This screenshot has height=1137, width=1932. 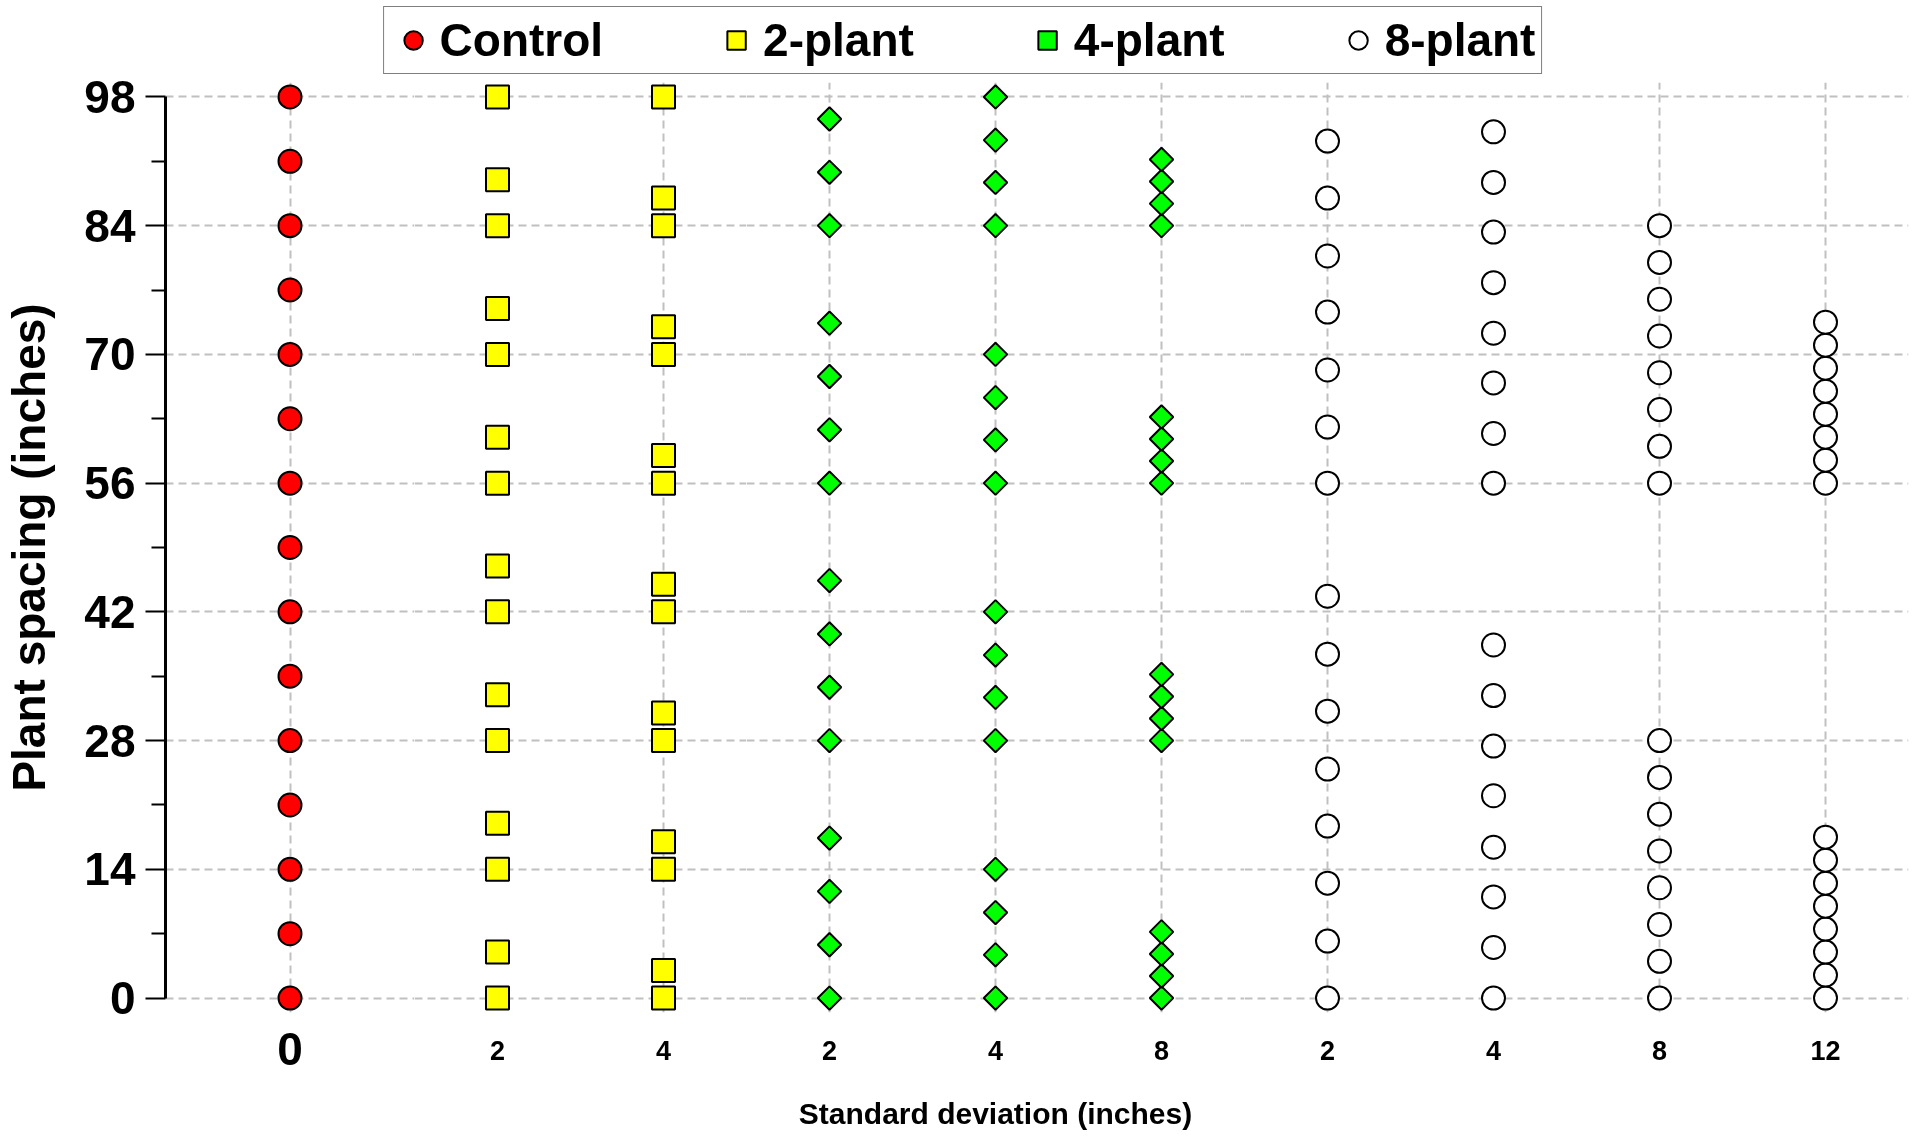 I want to click on y-tick-label: 14, so click(x=110, y=869).